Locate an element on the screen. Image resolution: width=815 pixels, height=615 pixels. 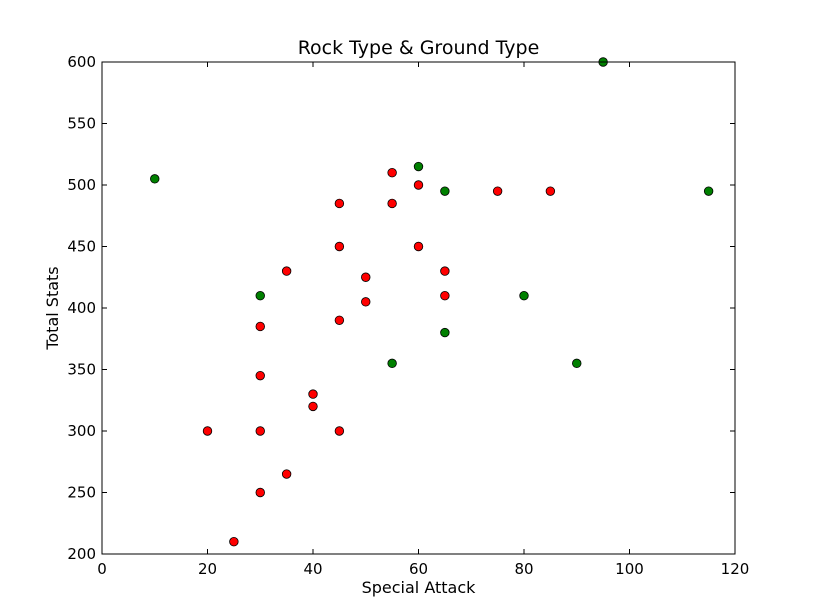
y-tick-label: 250 is located at coordinates (81, 493).